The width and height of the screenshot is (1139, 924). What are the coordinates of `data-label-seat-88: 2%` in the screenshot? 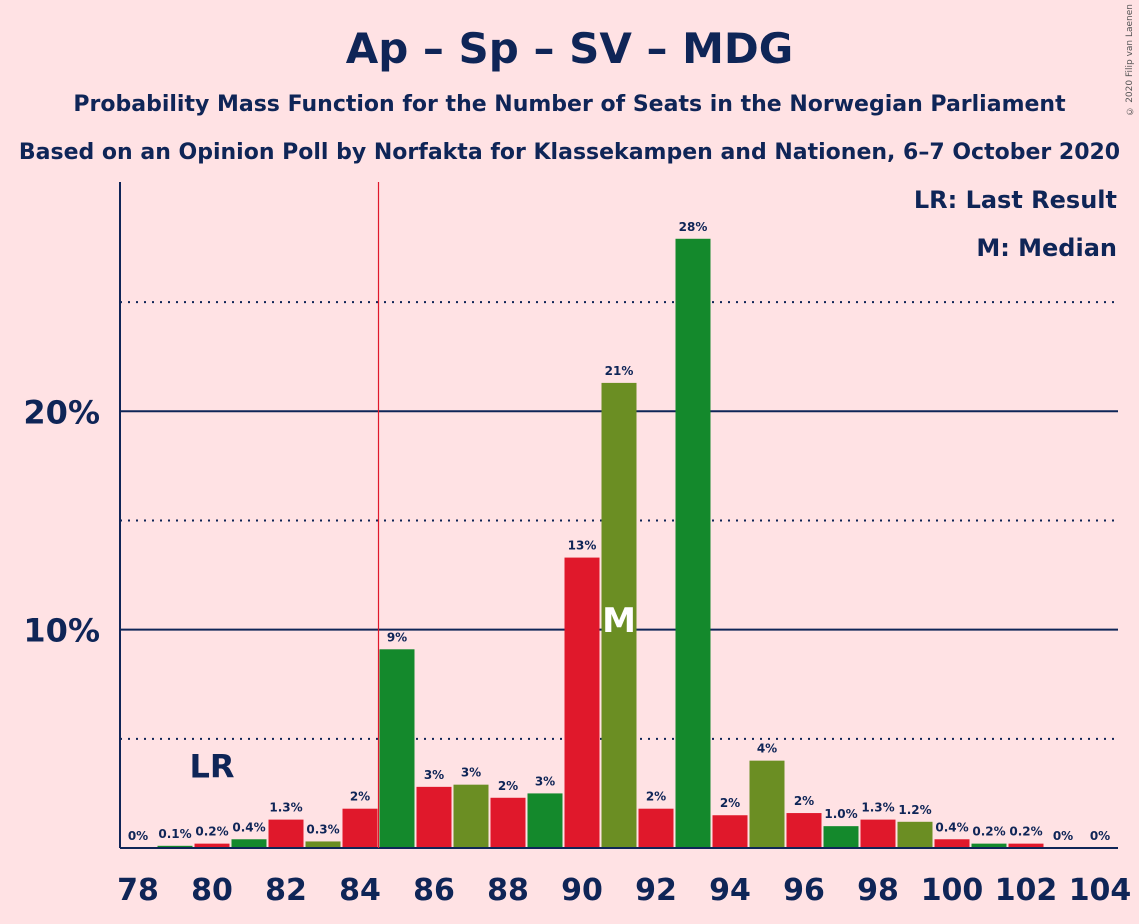 It's located at (508, 786).